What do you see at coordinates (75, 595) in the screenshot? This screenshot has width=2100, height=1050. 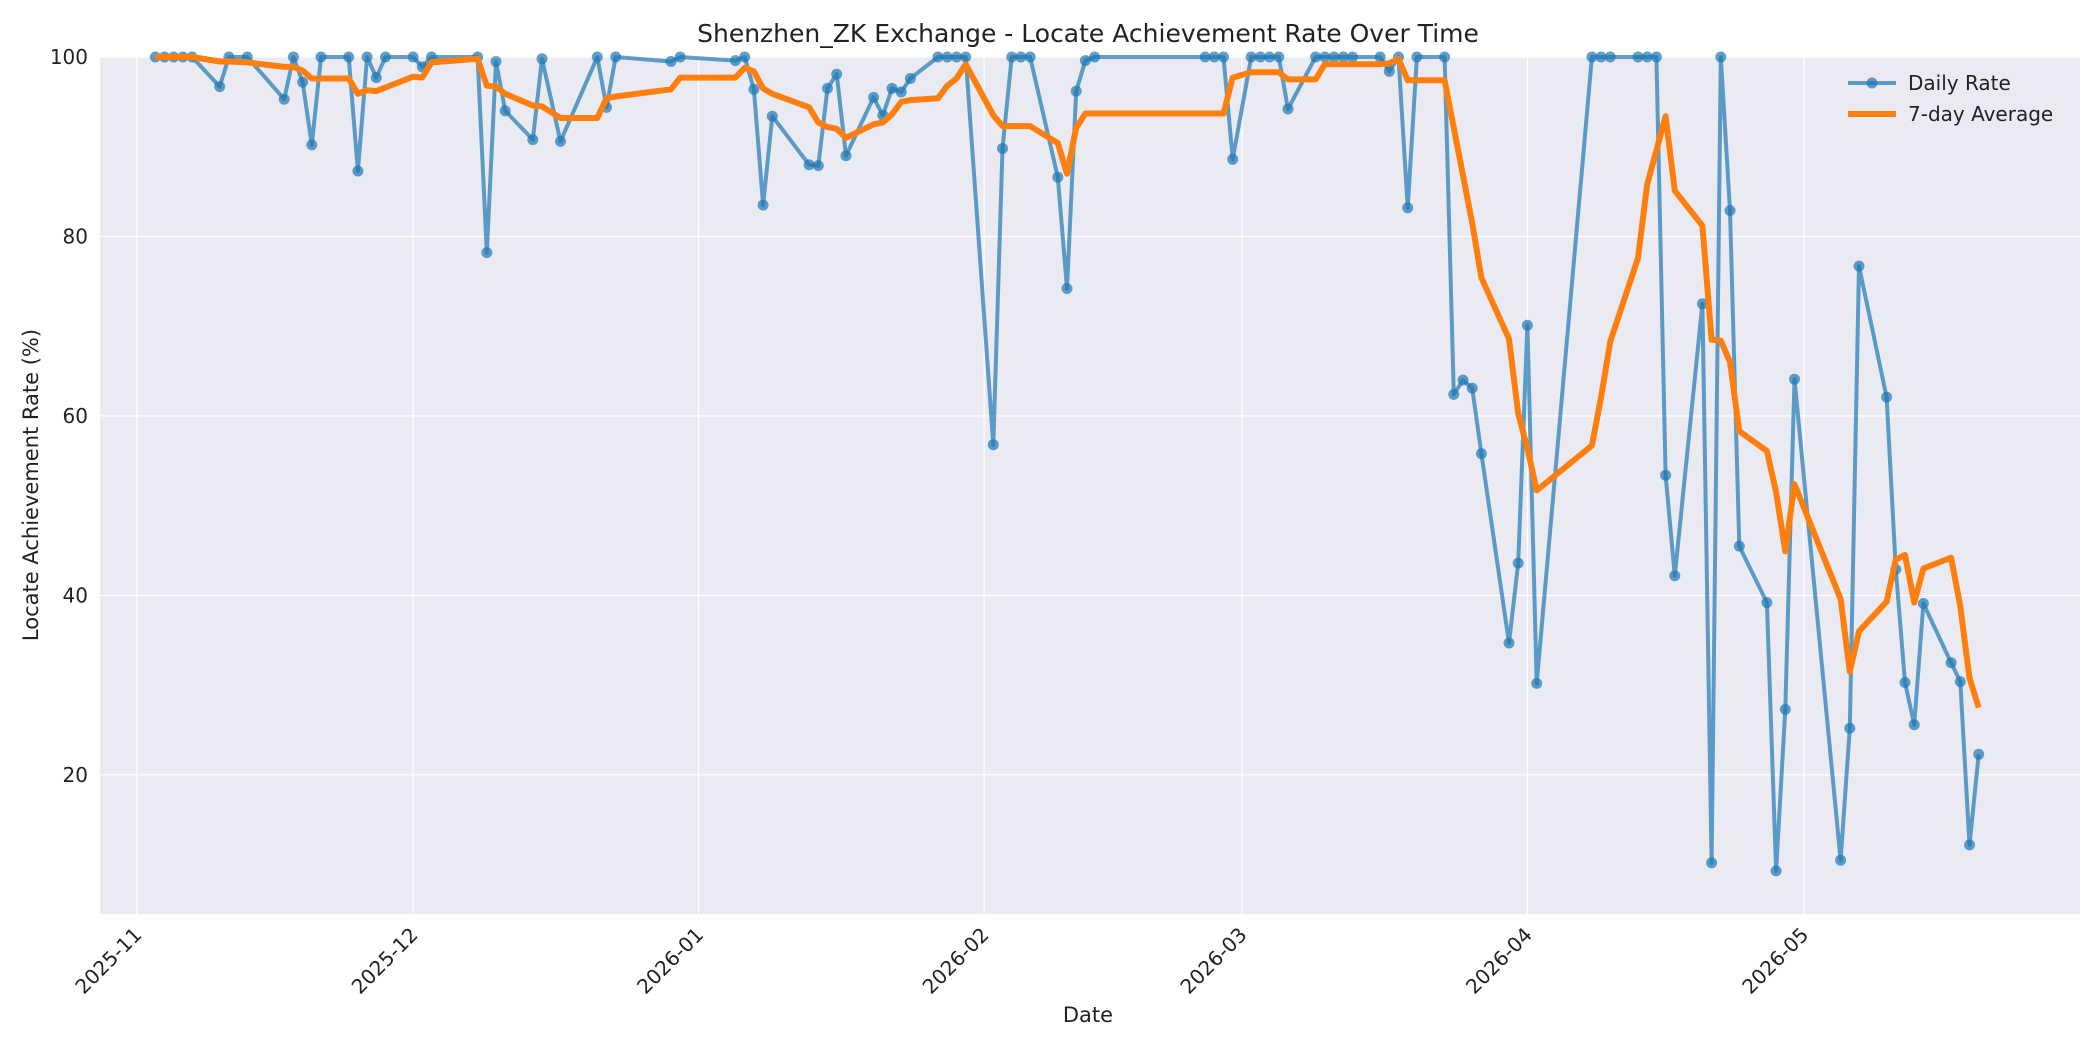 I see `y-tick-label: 40` at bounding box center [75, 595].